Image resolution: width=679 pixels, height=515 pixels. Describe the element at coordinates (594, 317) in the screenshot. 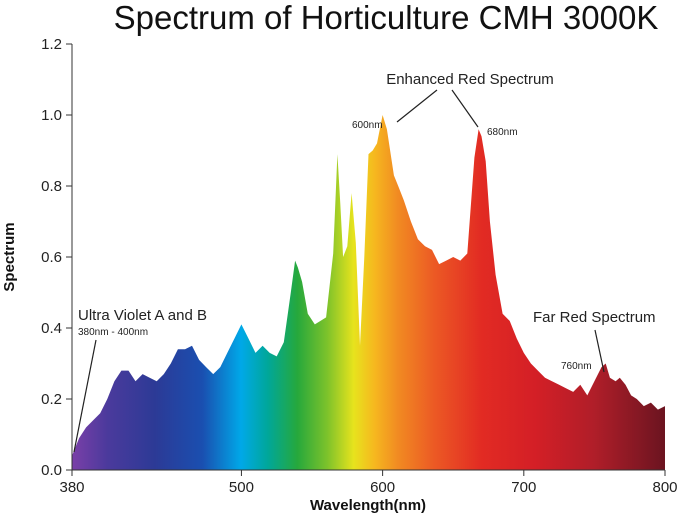

I see `annotation-far-red: Far Red Spectrum` at that location.